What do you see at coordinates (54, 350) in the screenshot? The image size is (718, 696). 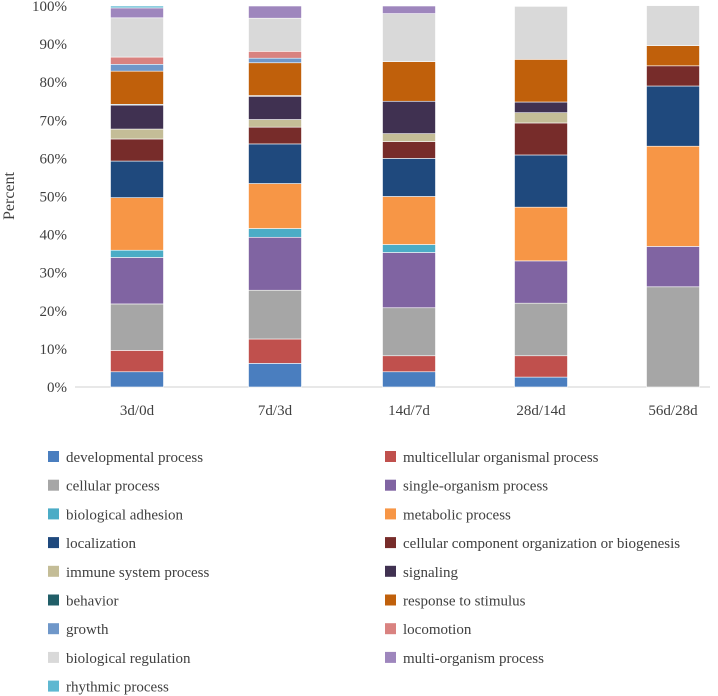 I see `y-tick-label: 10%` at bounding box center [54, 350].